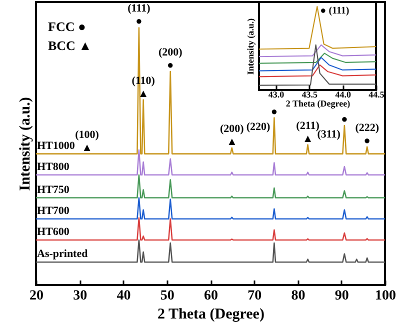  Describe the element at coordinates (87, 134) in the screenshot. I see `annotation: (100)` at that location.